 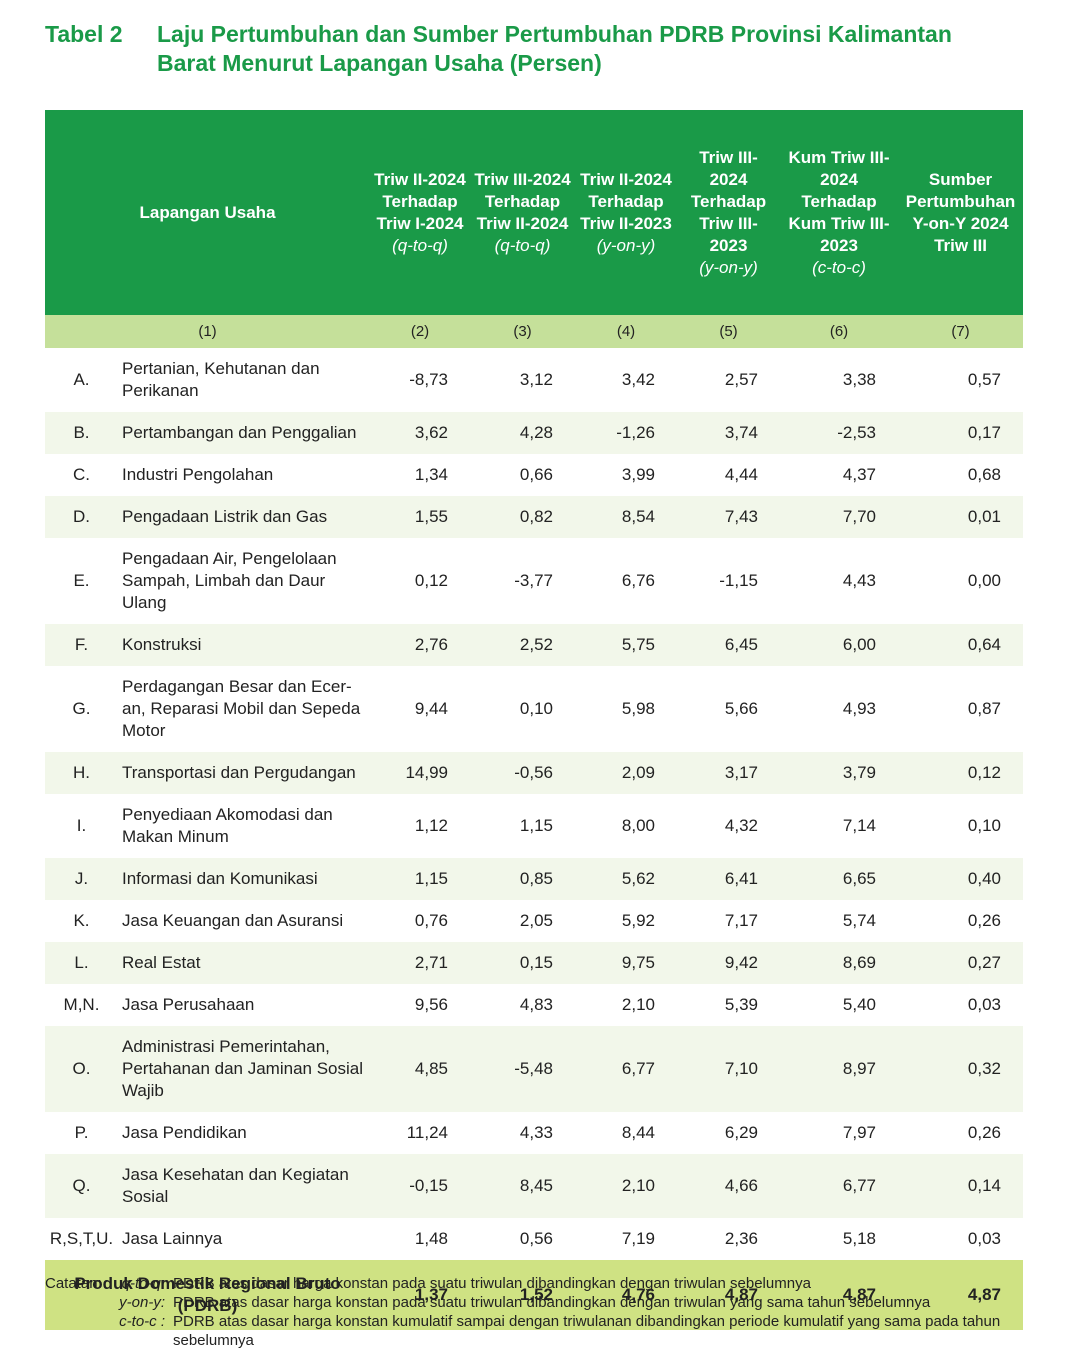 What do you see at coordinates (523, 517) in the screenshot?
I see `cell-value: 0,82` at bounding box center [523, 517].